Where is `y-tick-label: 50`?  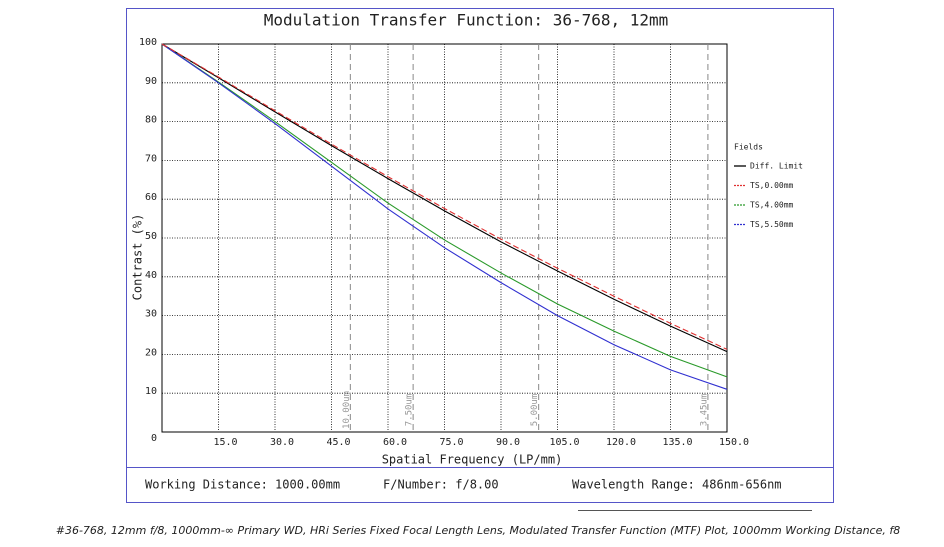 y-tick-label: 50 is located at coordinates (151, 236).